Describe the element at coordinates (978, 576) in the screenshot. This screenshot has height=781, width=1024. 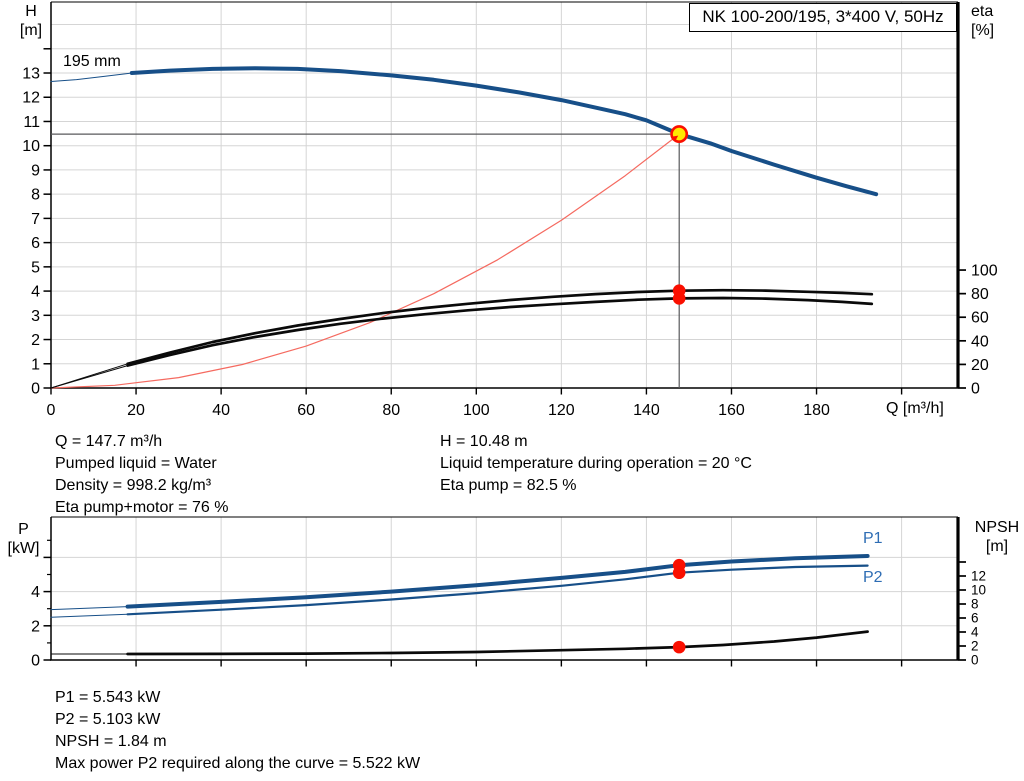
I see `right-tick-label: 12` at that location.